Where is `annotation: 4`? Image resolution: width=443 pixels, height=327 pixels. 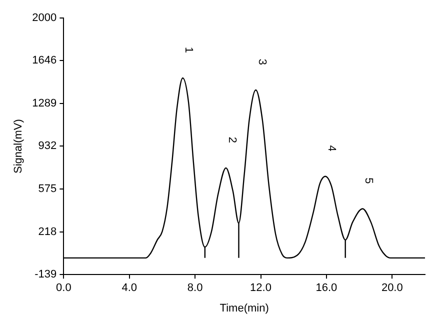
annotation: 4 is located at coordinates (331, 148).